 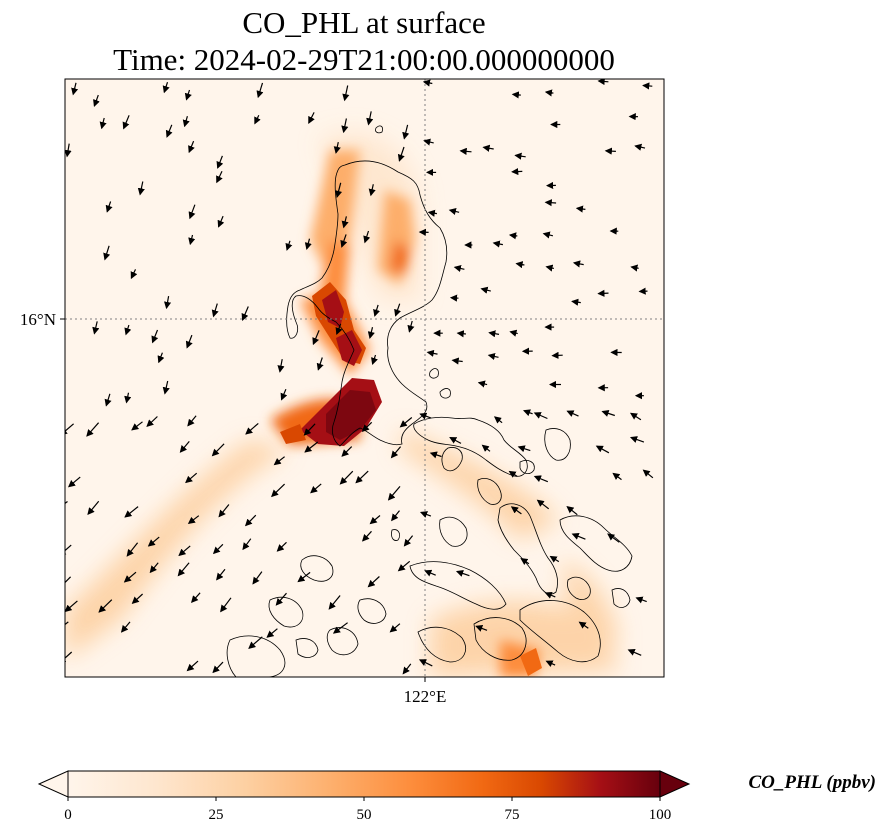 I want to click on colorbar-label: CO_PHL (ppbv), so click(x=812, y=782).